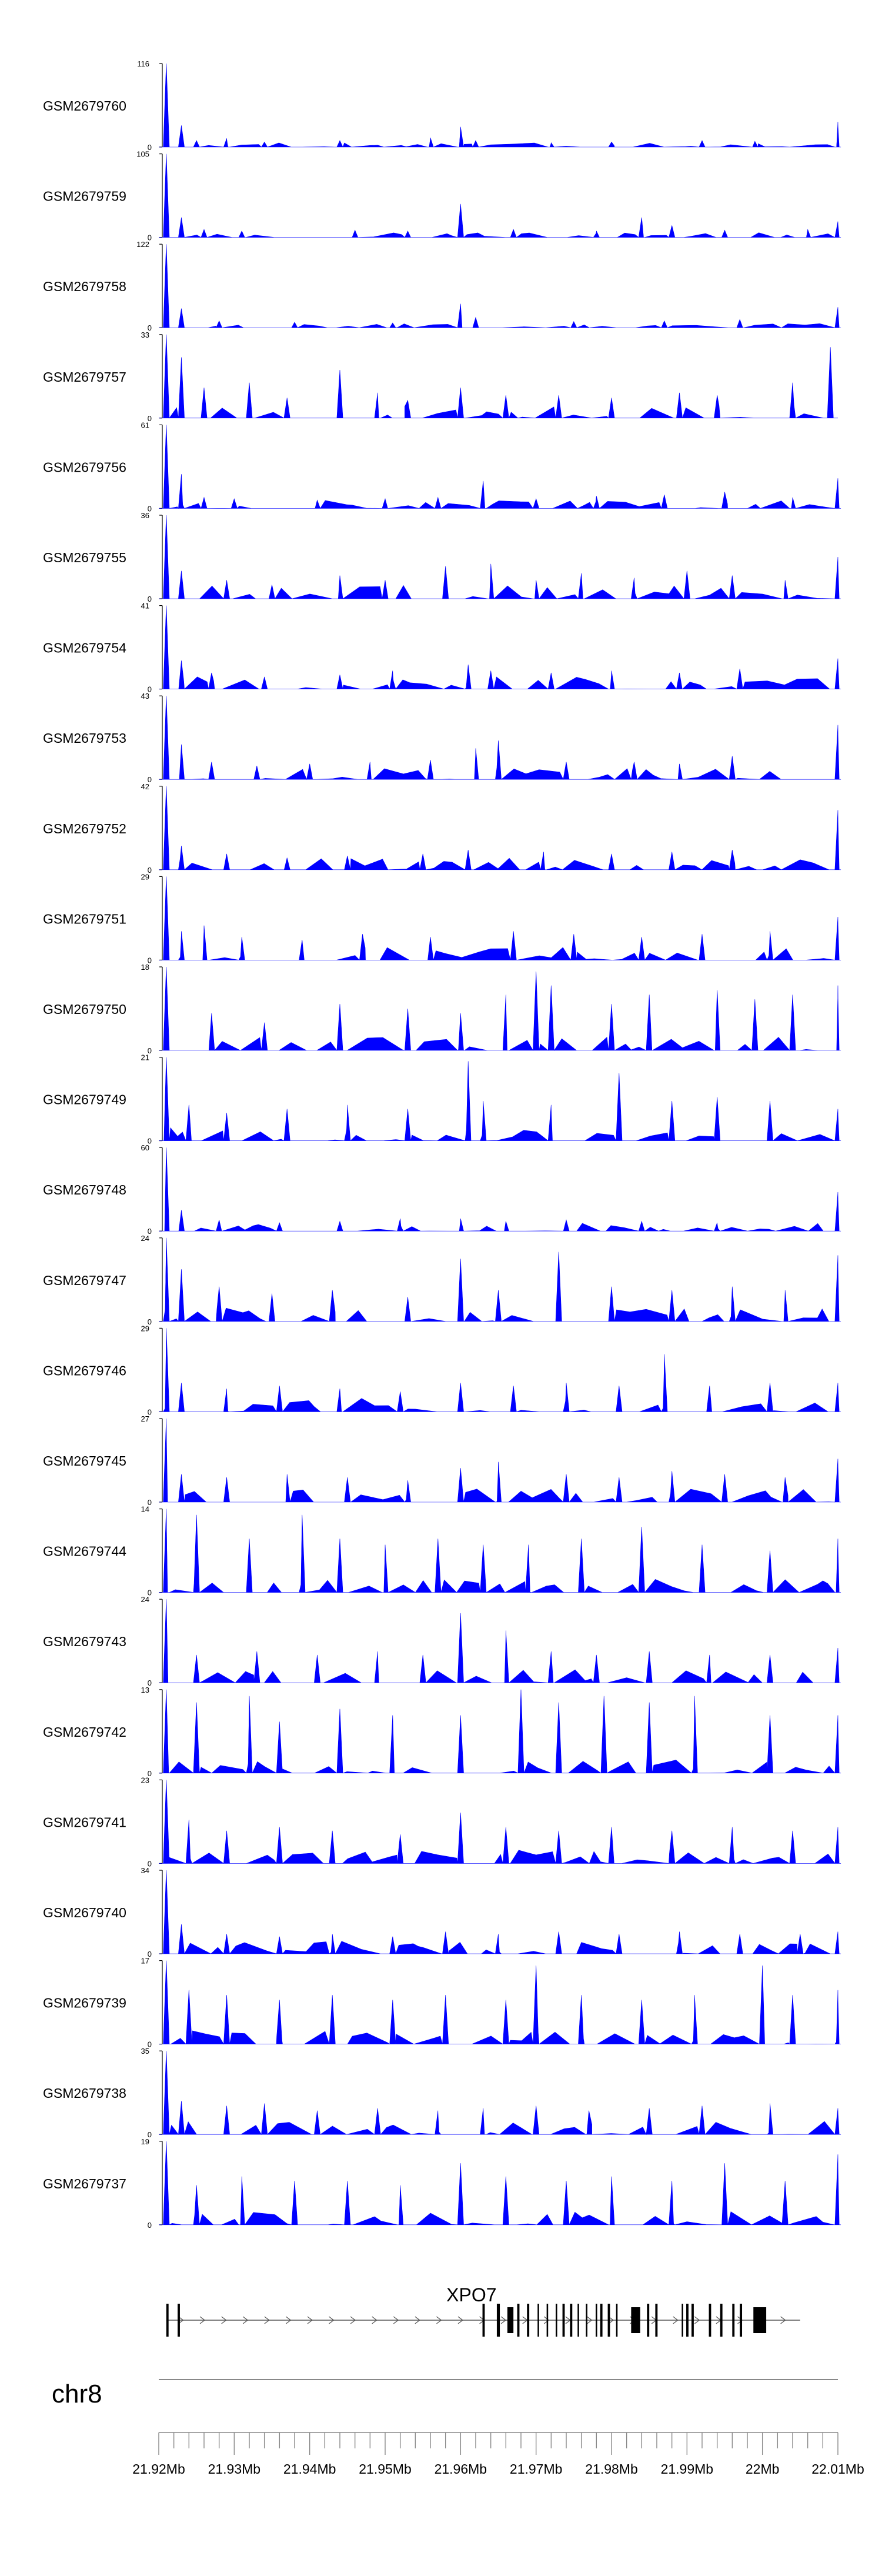 This screenshot has width=882, height=2576. Describe the element at coordinates (442, 1912) in the screenshot. I see `track-GSM2679740: GSM2679740 34 0` at that location.